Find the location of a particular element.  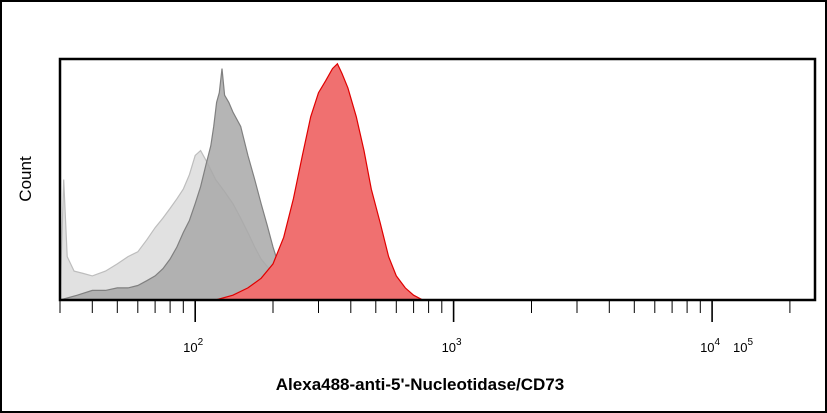

x-axis-title: Alexa488-anti-5'-Nucleotidase/CD73 is located at coordinates (420, 384).